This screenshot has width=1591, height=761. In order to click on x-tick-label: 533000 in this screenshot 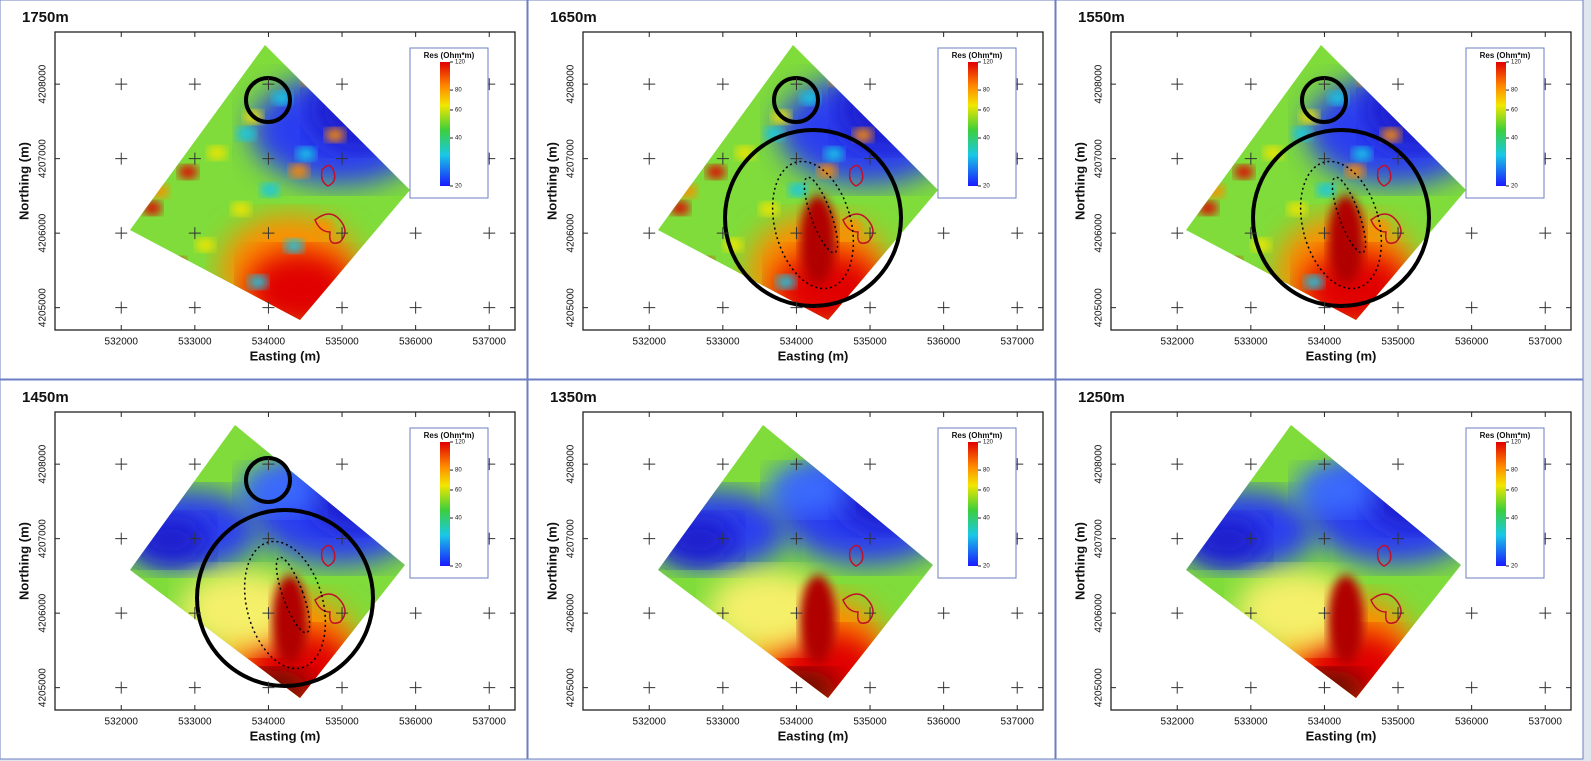, I will do `click(723, 342)`.